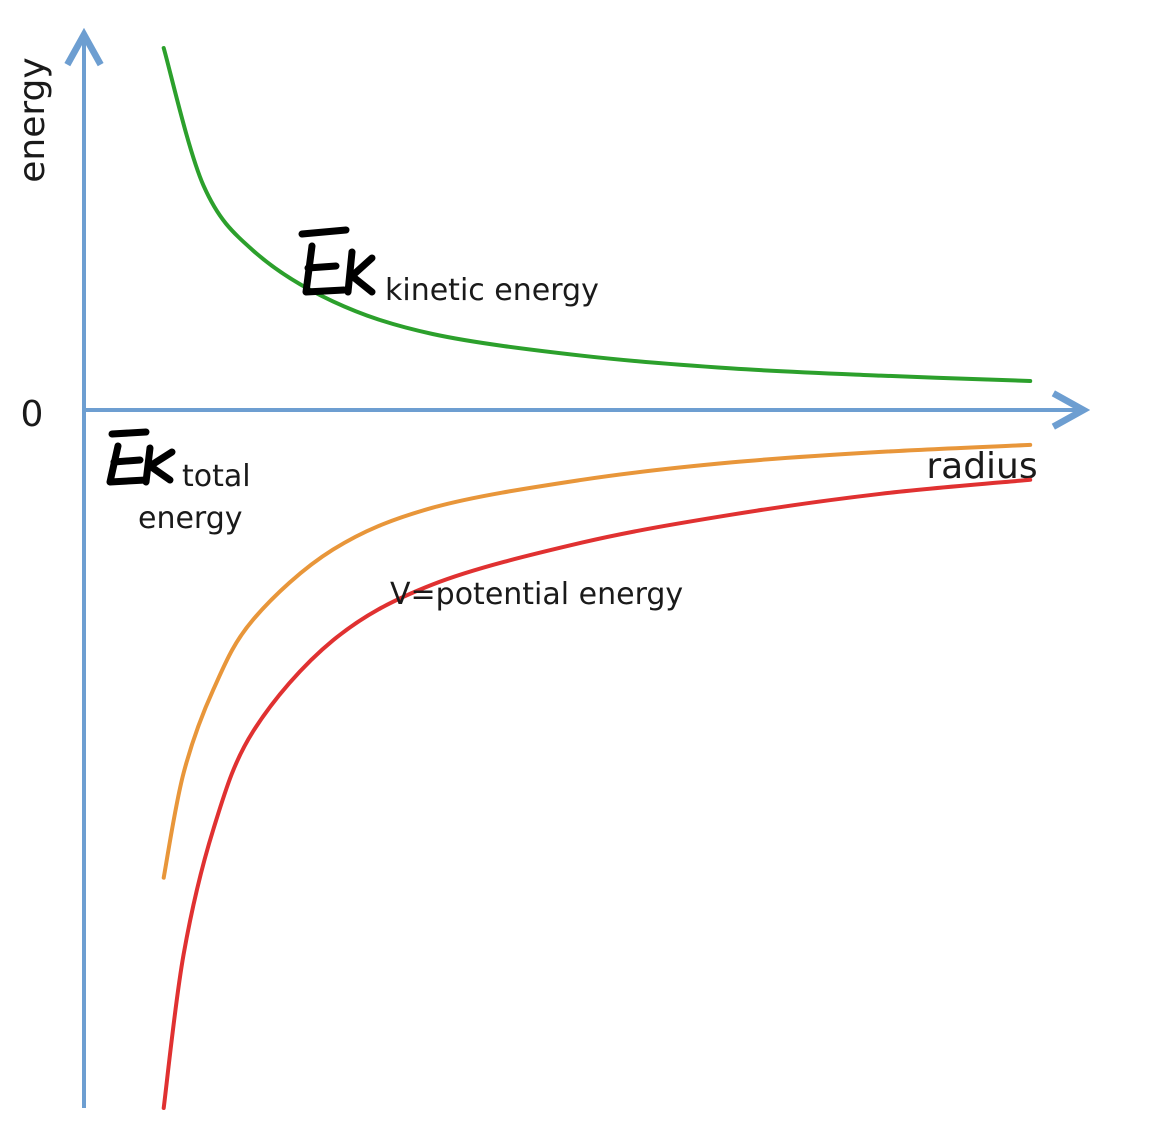 Image resolution: width=1159 pixels, height=1124 pixels. I want to click on handwritten-ek-mark-kinetic, so click(337, 261).